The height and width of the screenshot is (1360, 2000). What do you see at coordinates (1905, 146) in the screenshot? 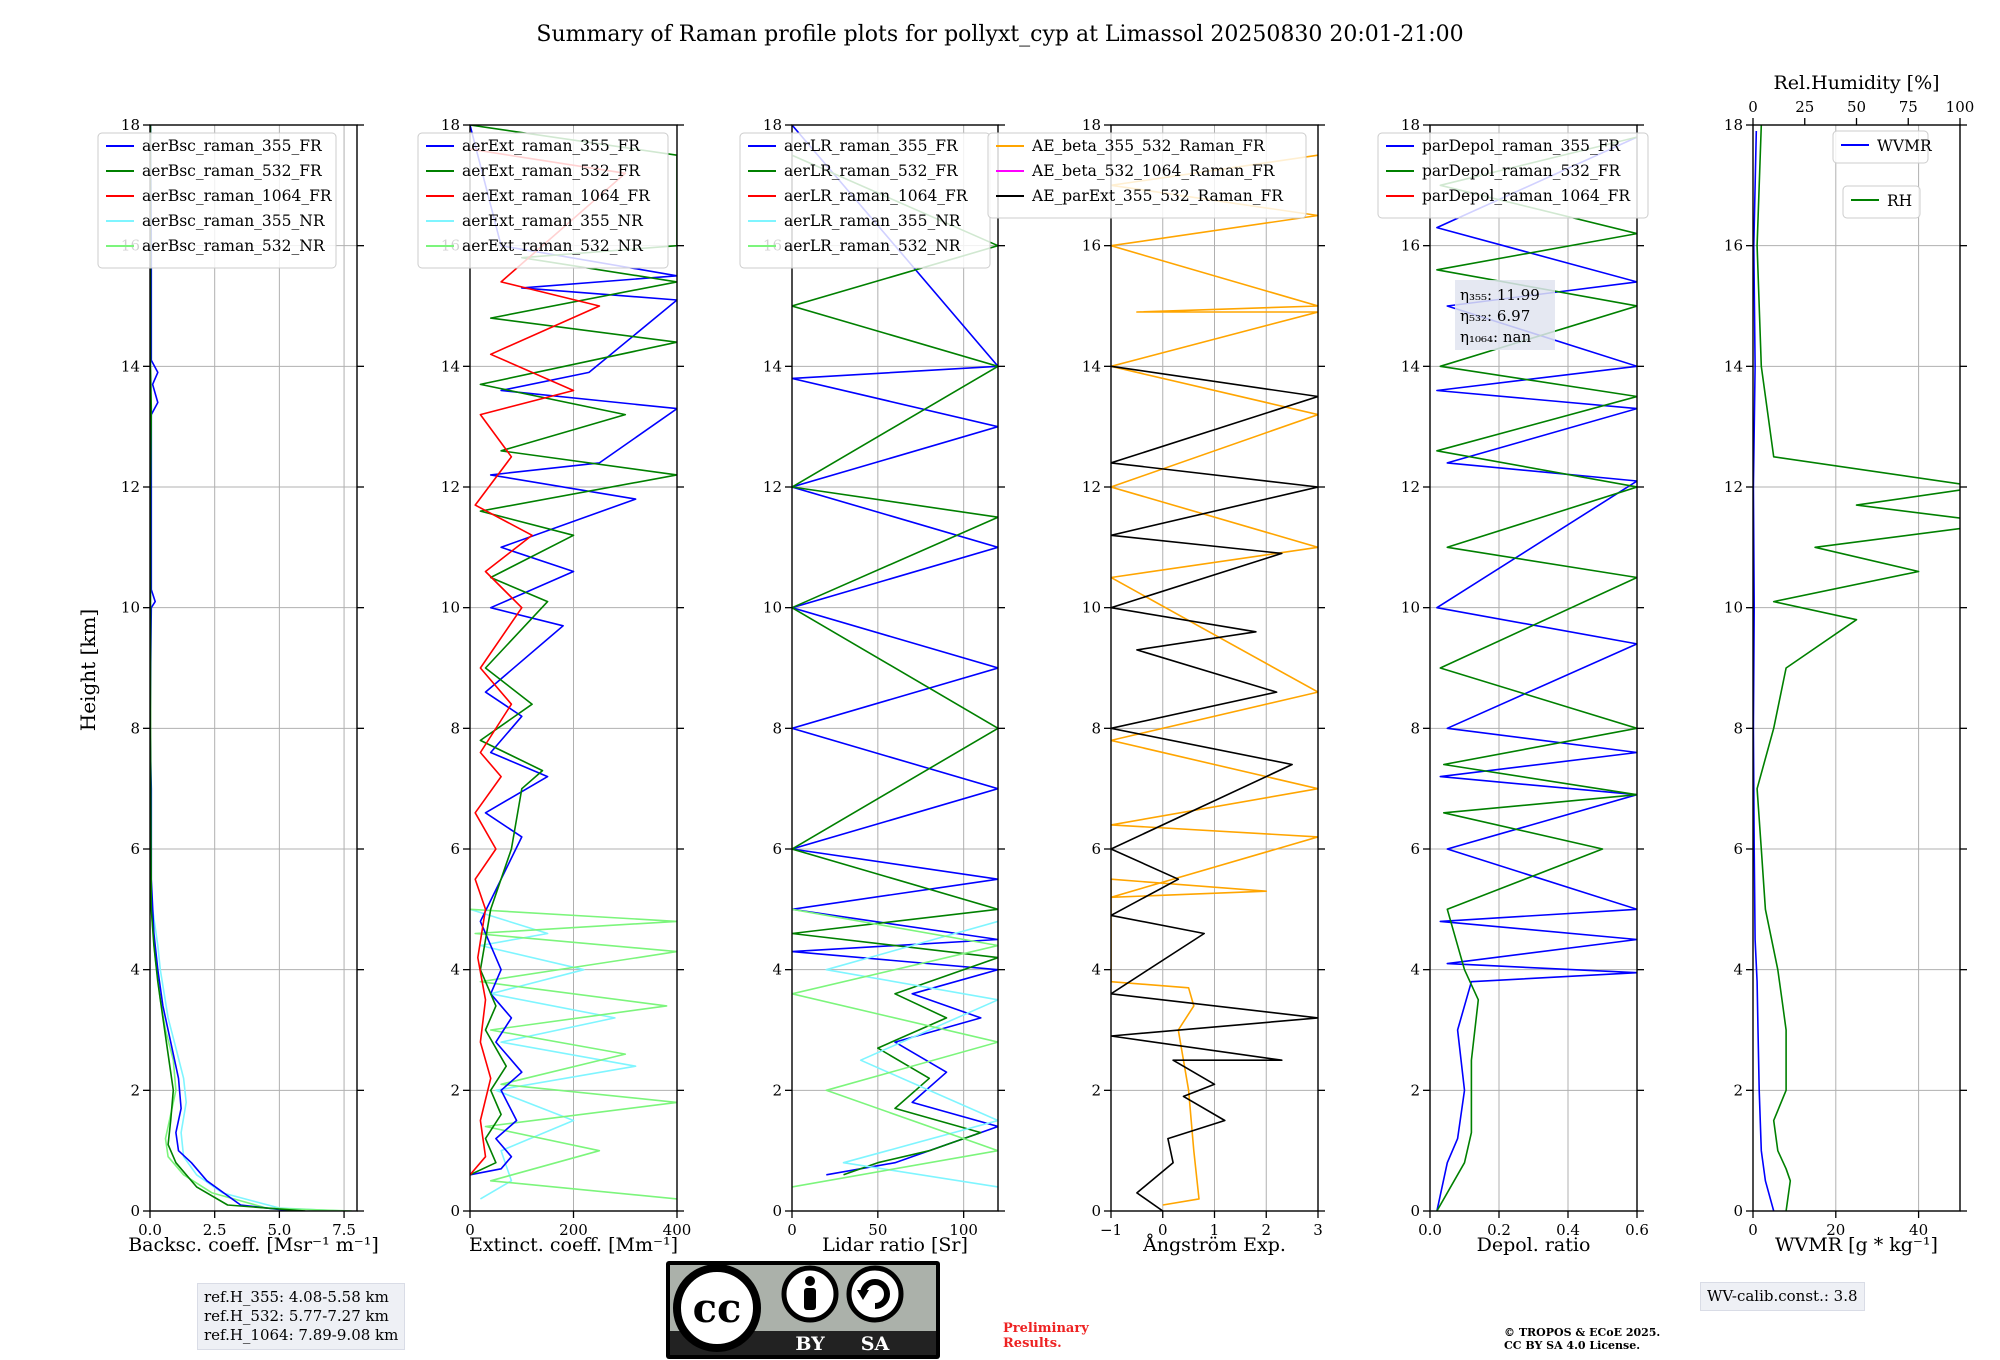
I see `legend-entry: WVMR` at bounding box center [1905, 146].